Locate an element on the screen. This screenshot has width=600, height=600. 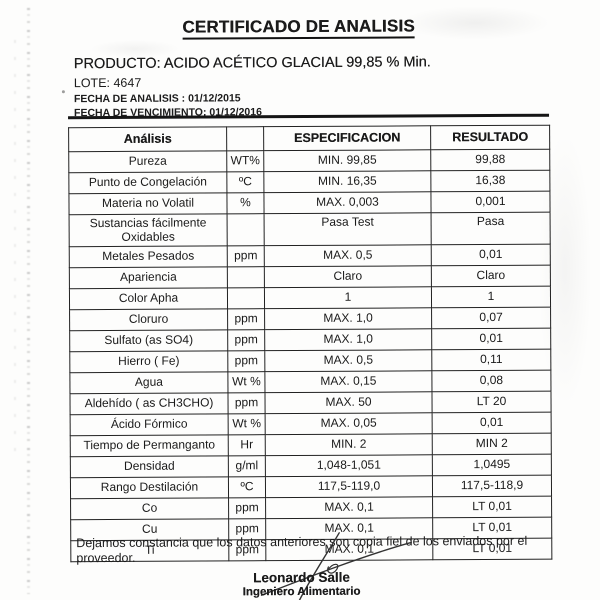
cell-resultado: 1 is located at coordinates (491, 296).